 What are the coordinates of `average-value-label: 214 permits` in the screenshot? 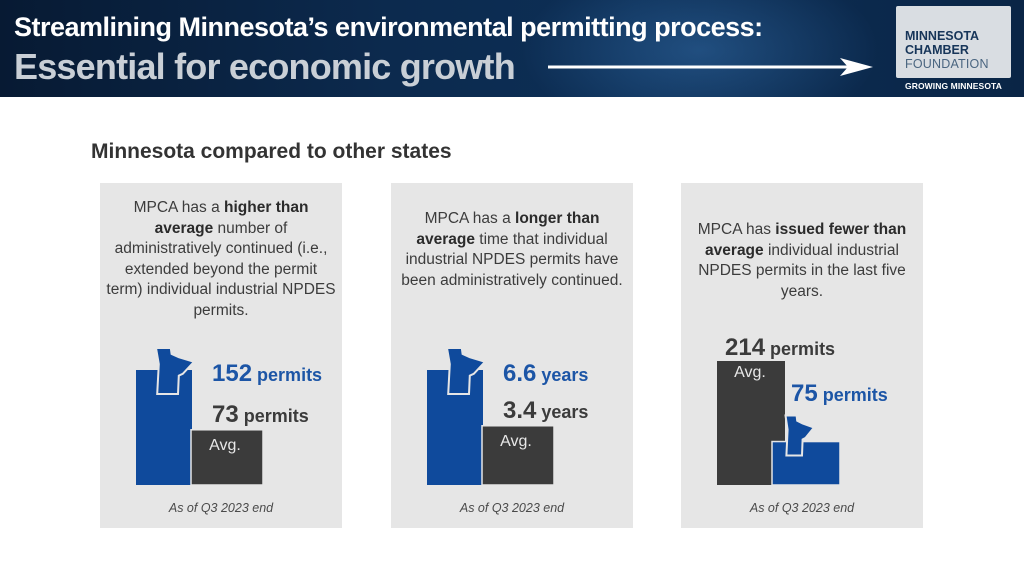 It's located at (780, 347).